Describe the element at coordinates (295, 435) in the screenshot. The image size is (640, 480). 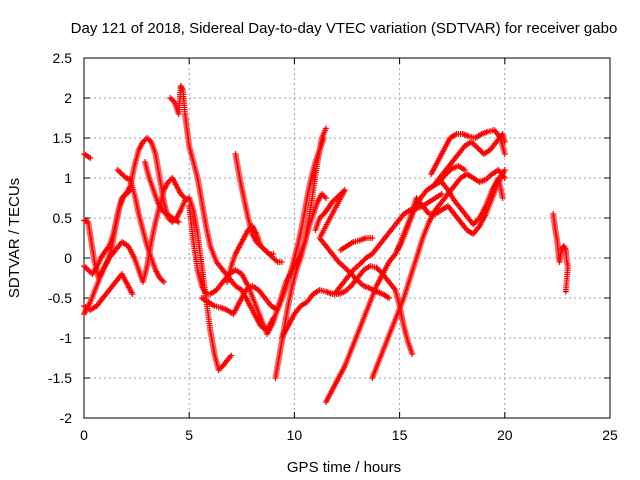
I see `x-tick-label: 10` at that location.